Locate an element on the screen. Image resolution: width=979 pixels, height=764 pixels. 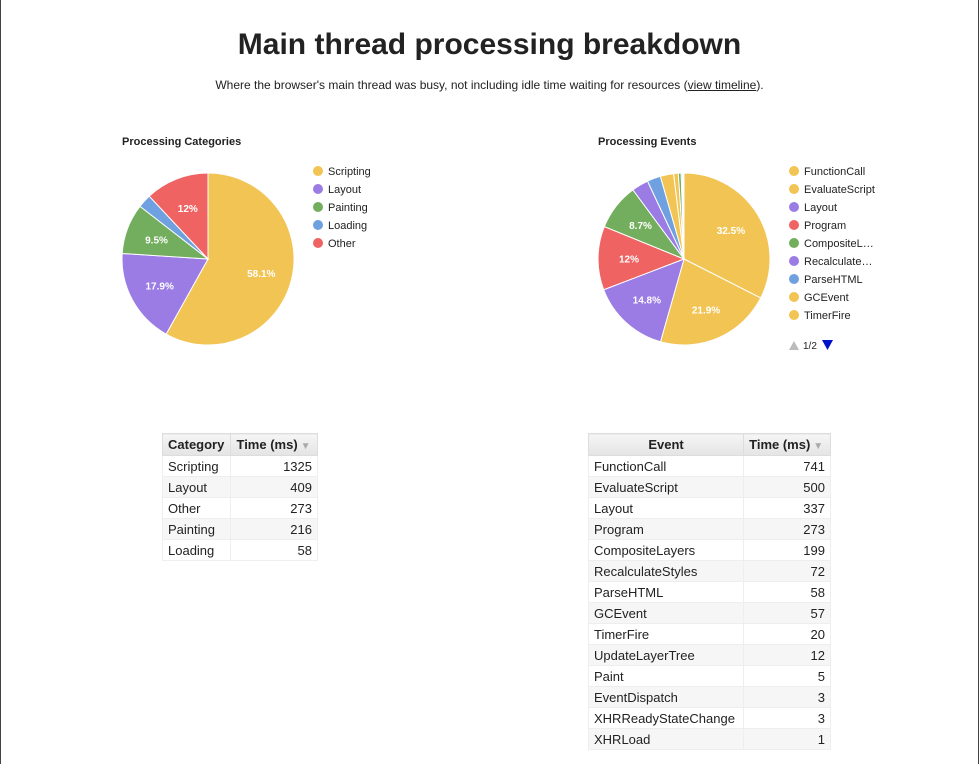
pie-label-scripting: 58.1% is located at coordinates (261, 274).